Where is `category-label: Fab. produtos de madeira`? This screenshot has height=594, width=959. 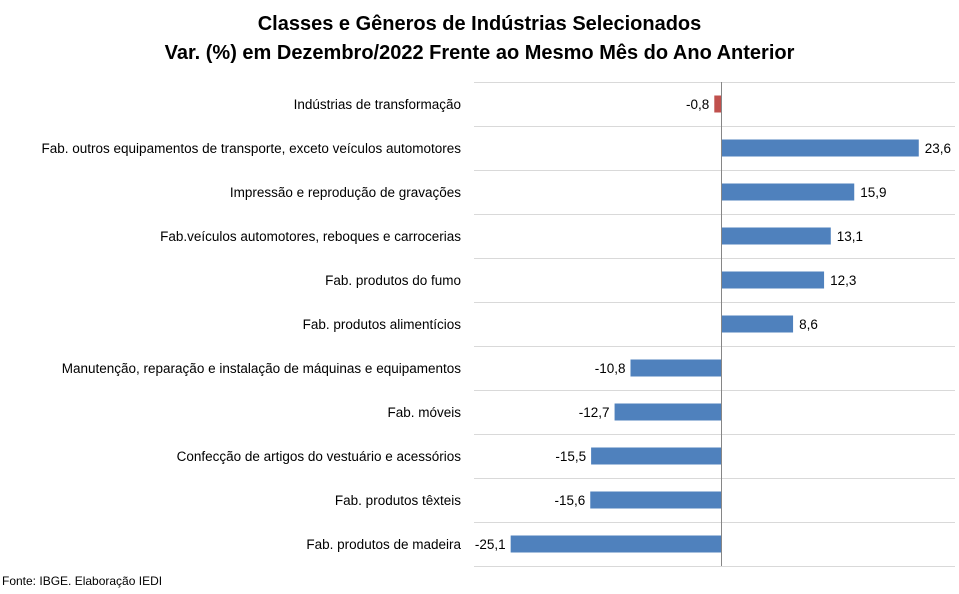 category-label: Fab. produtos de madeira is located at coordinates (383, 544).